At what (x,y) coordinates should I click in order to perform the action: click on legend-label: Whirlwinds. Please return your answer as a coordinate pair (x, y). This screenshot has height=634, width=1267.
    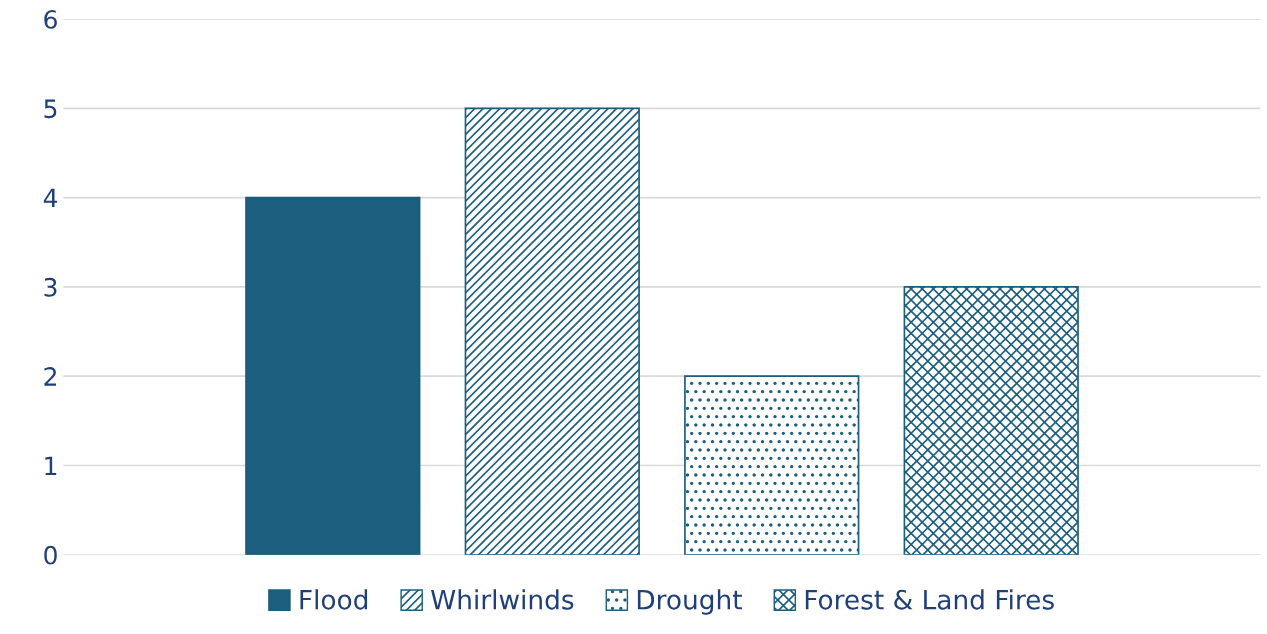
    Looking at the image, I should click on (502, 599).